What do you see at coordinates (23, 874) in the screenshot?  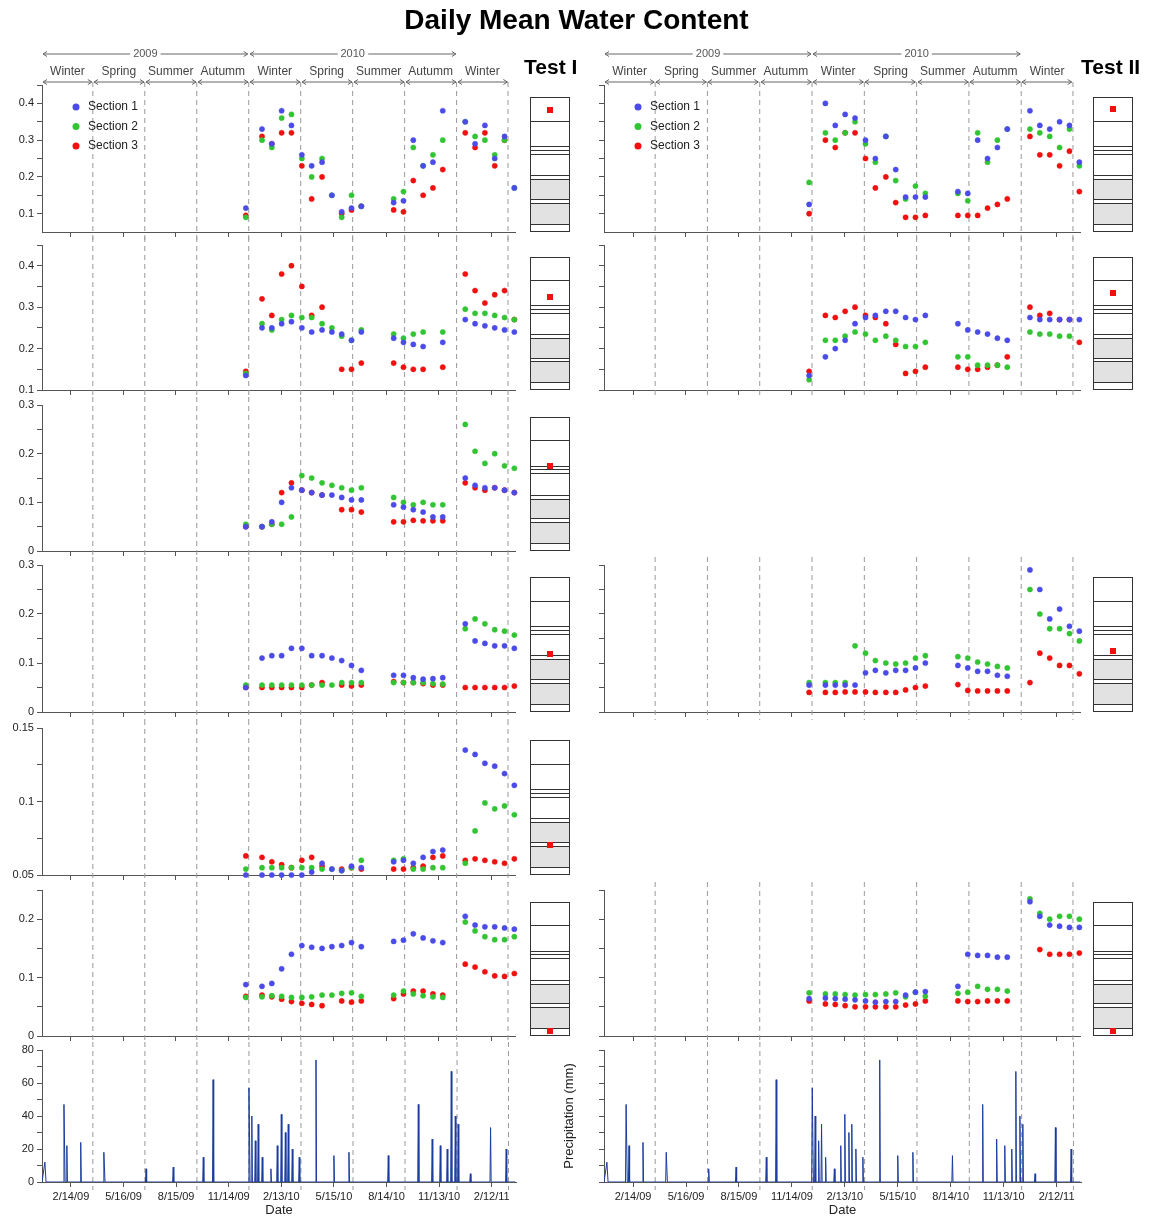 I see `y-tick-label: 0.05` at bounding box center [23, 874].